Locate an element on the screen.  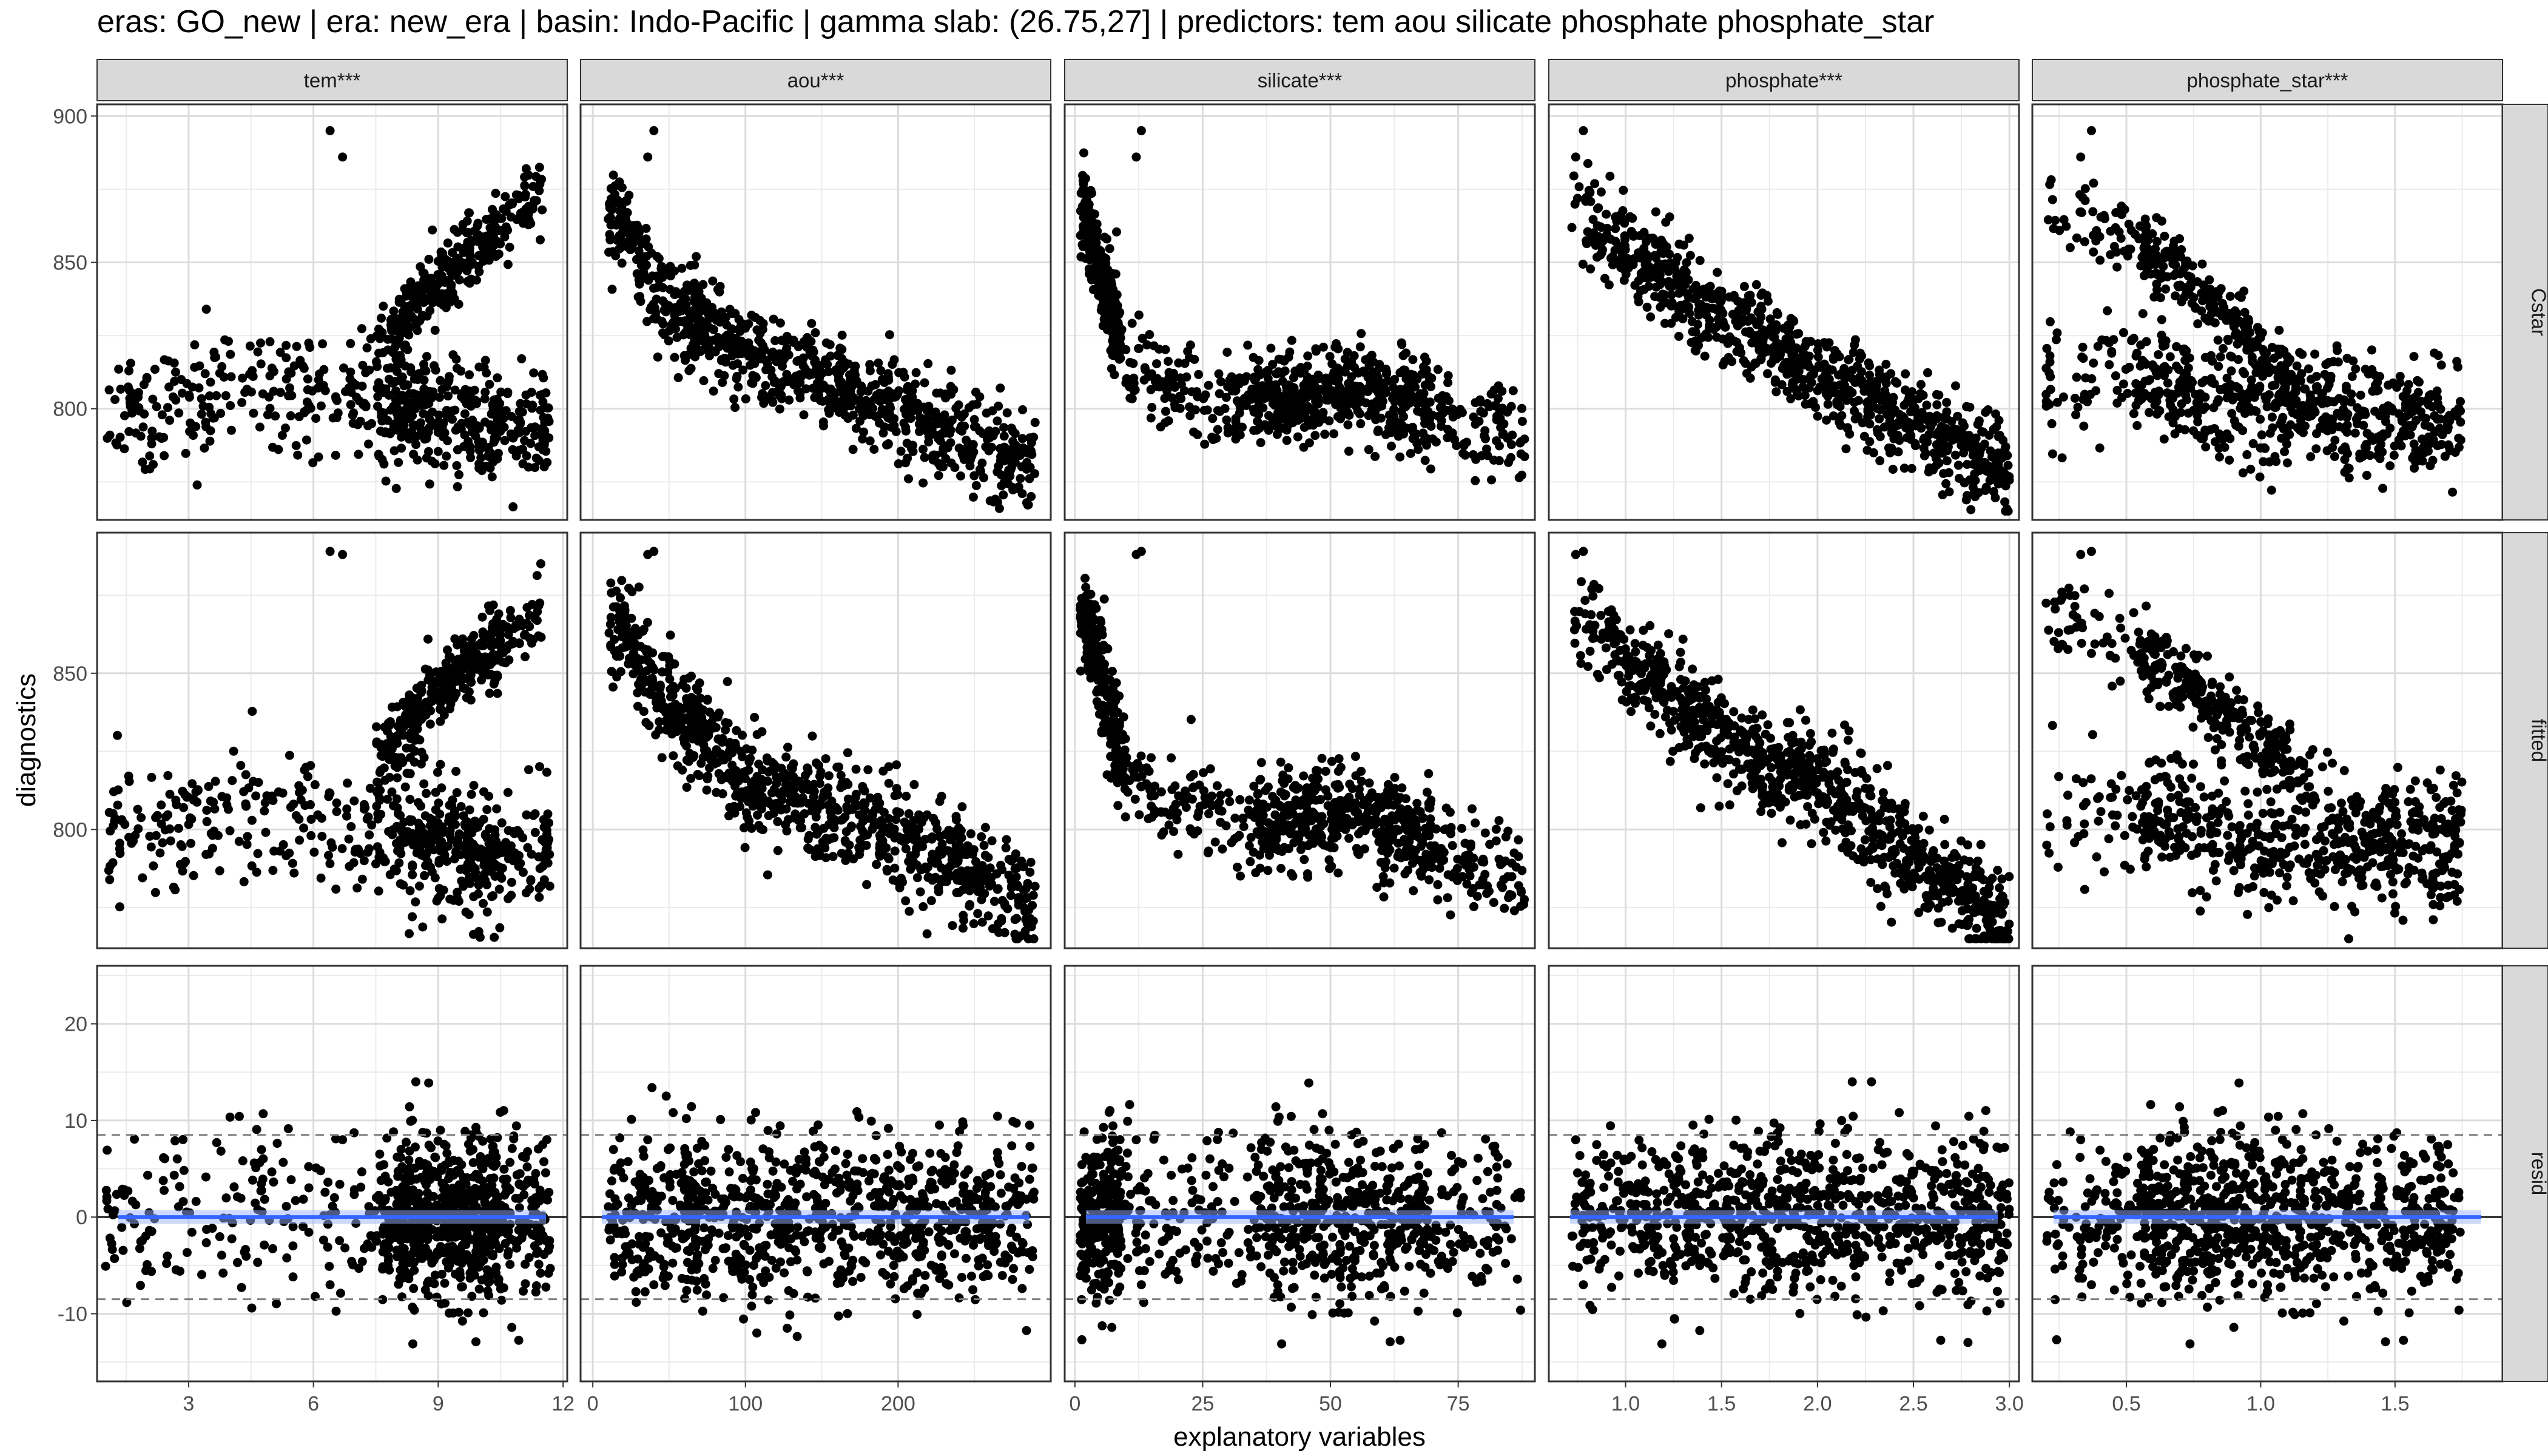
column-strip is located at coordinates (332, 80).